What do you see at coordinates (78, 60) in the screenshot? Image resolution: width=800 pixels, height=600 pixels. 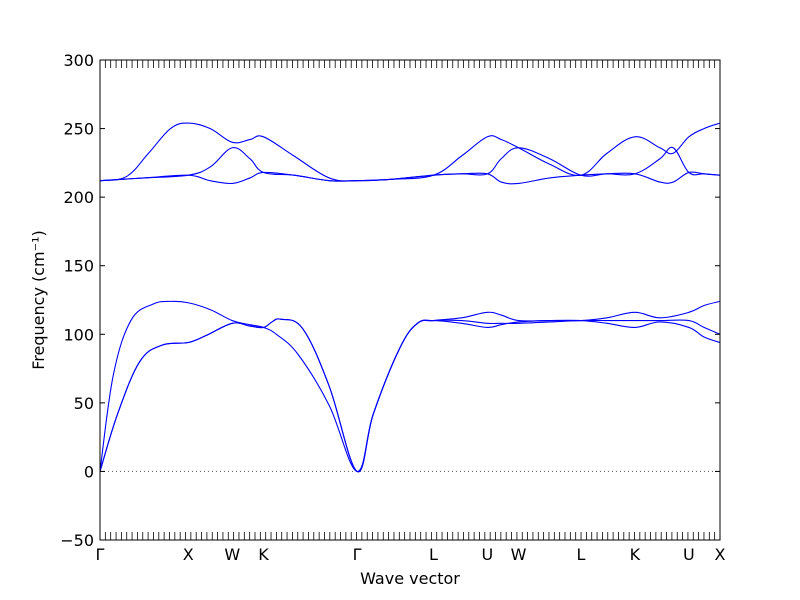 I see `y-tick-label: 300` at bounding box center [78, 60].